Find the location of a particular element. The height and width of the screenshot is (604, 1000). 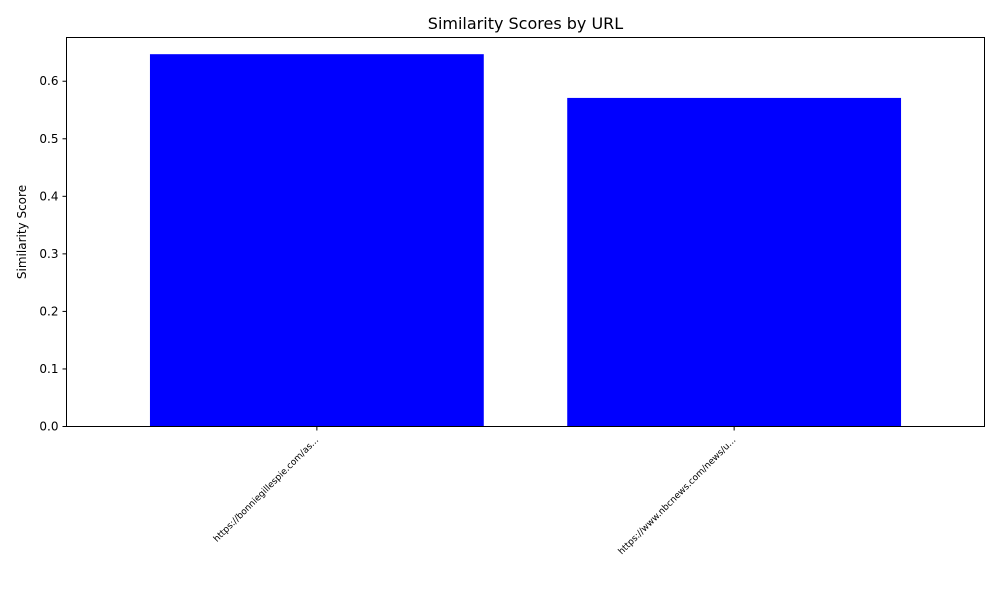

y-tick-label: 0.2 is located at coordinates (48, 311).